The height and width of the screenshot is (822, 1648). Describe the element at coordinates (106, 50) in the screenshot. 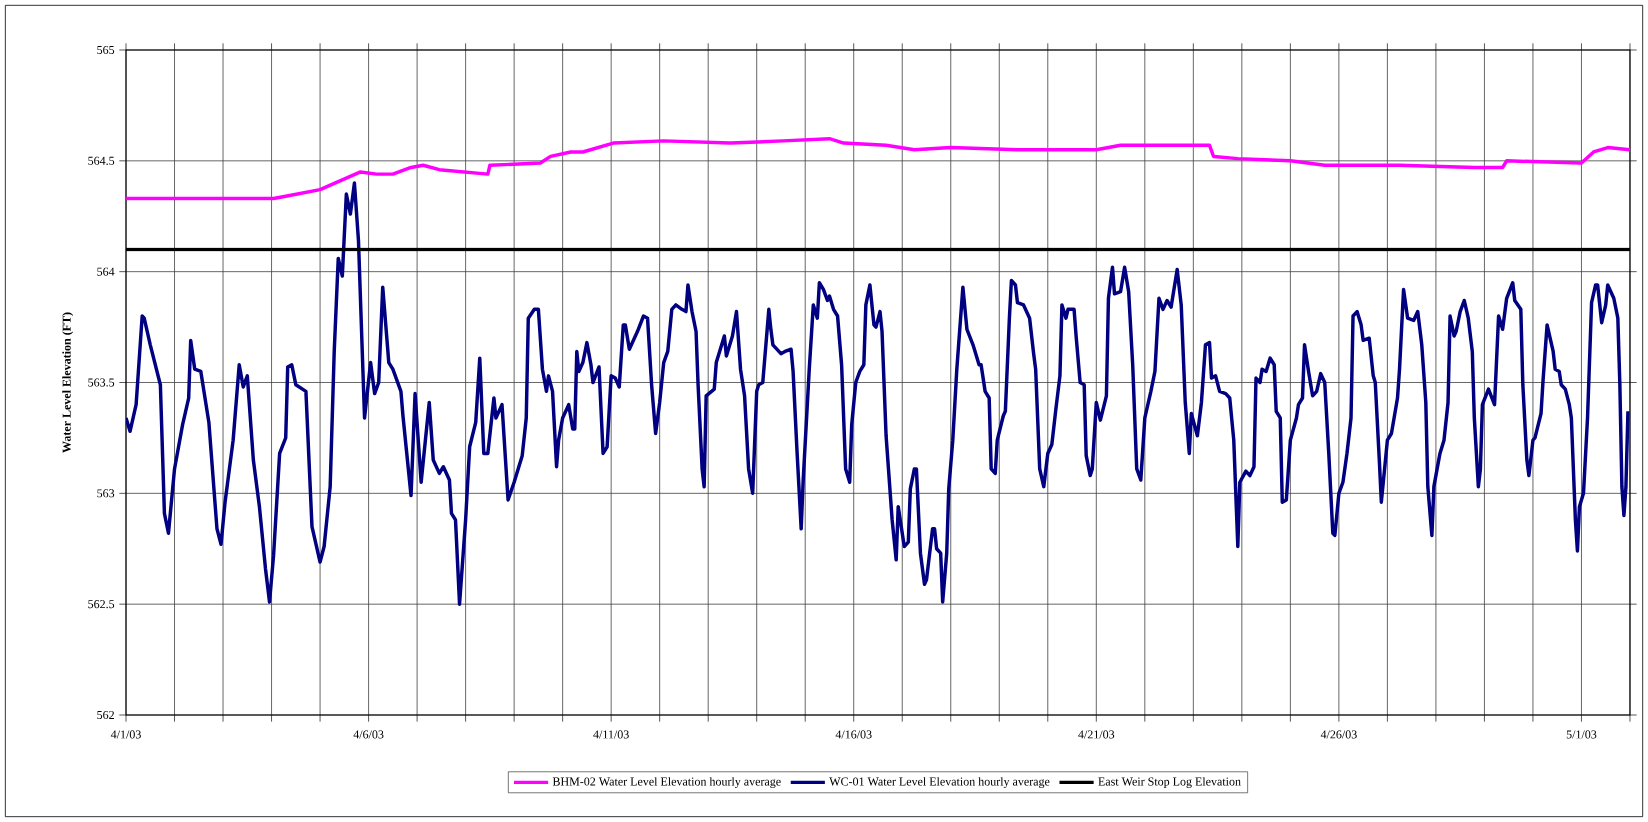

I see `y-tick-label: 565` at that location.